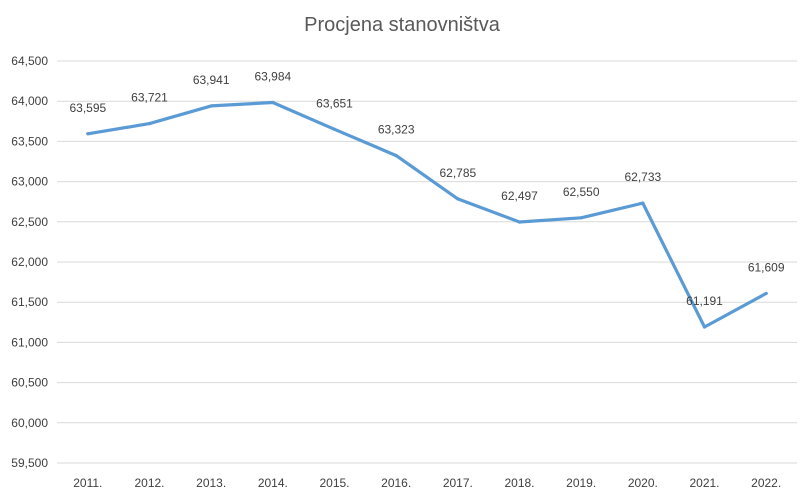  I want to click on data-label: 61,191, so click(704, 301).